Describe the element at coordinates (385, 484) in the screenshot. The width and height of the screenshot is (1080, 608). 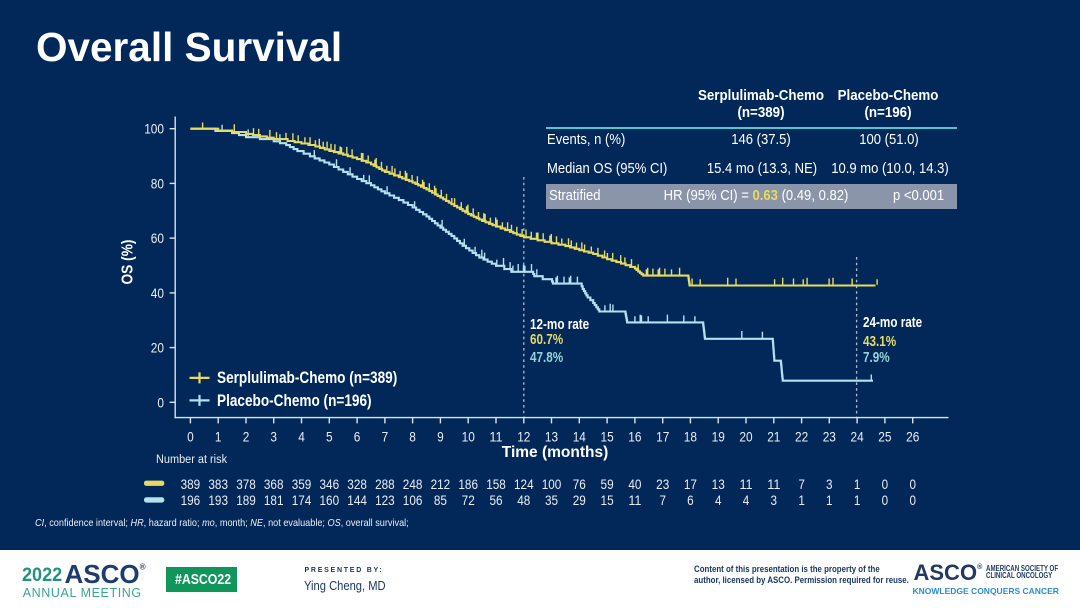
I see `svg-text: 288` at that location.